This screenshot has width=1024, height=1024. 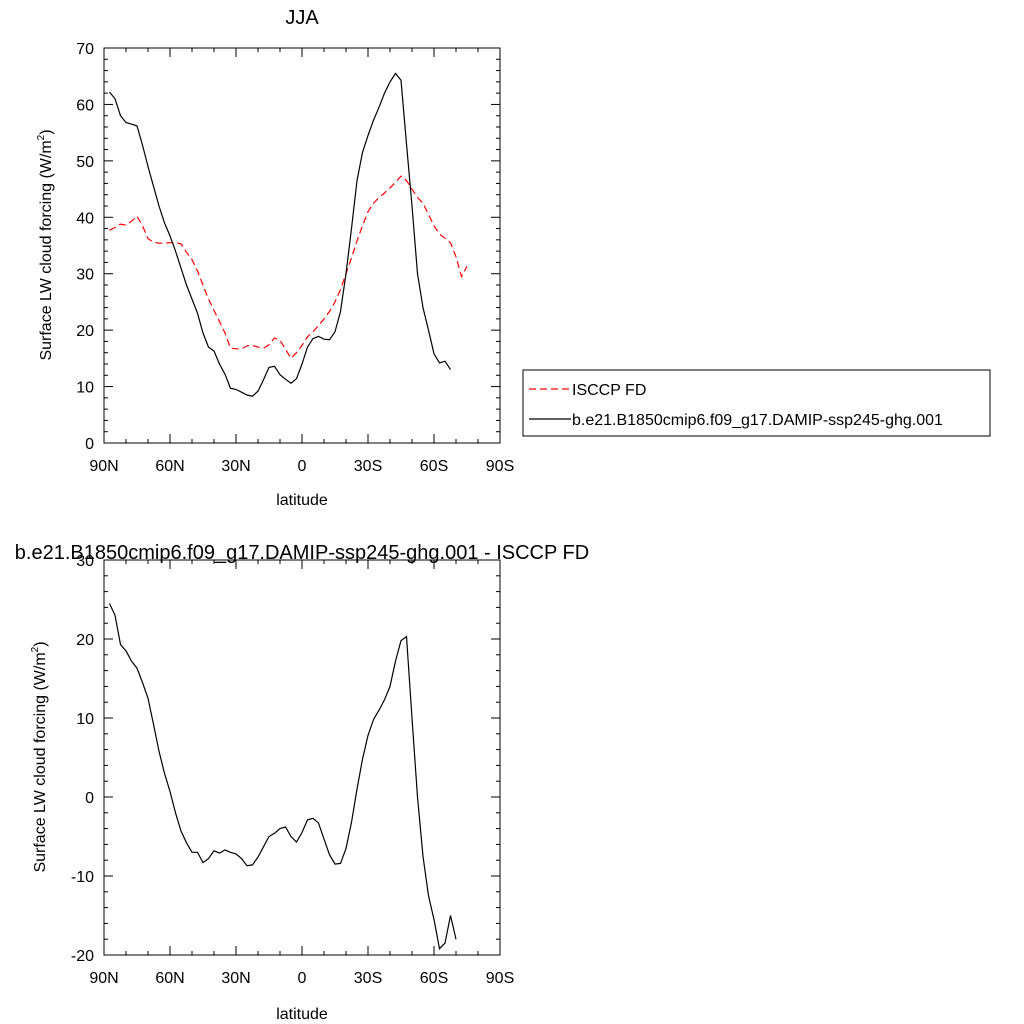 I want to click on top-panel-series, so click(x=288, y=234).